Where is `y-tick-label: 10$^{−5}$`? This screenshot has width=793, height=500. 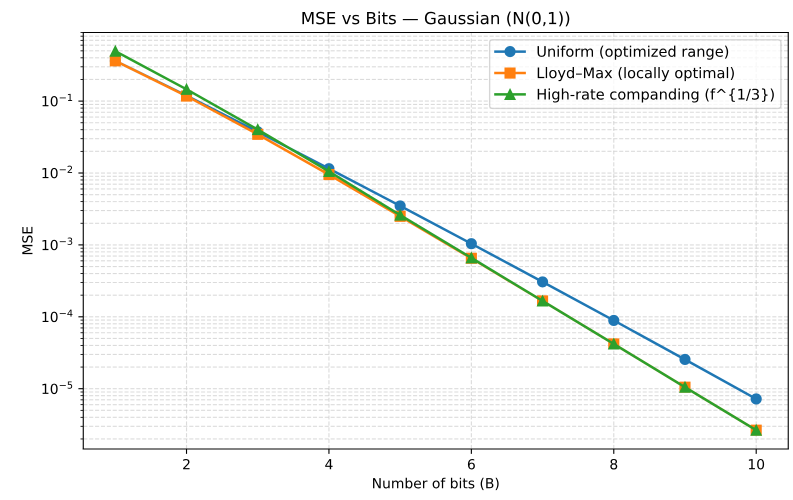 y-tick-label: 10$^{−5}$ is located at coordinates (57, 387).